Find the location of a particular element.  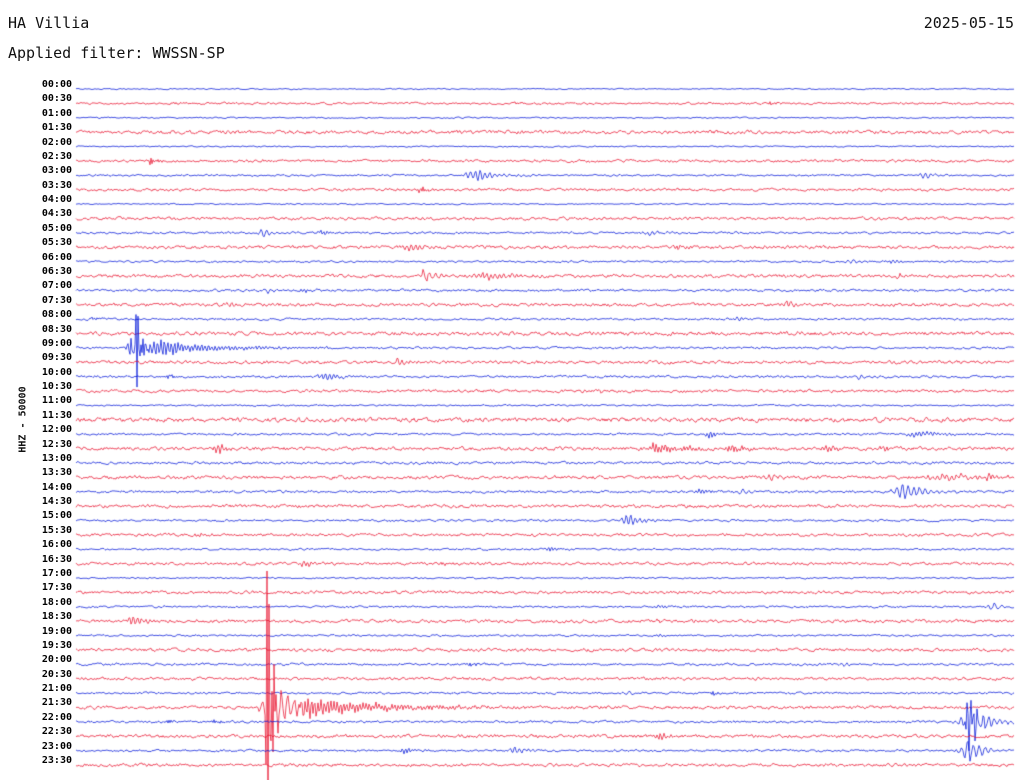

time-label: 13:30 is located at coordinates (56, 473).